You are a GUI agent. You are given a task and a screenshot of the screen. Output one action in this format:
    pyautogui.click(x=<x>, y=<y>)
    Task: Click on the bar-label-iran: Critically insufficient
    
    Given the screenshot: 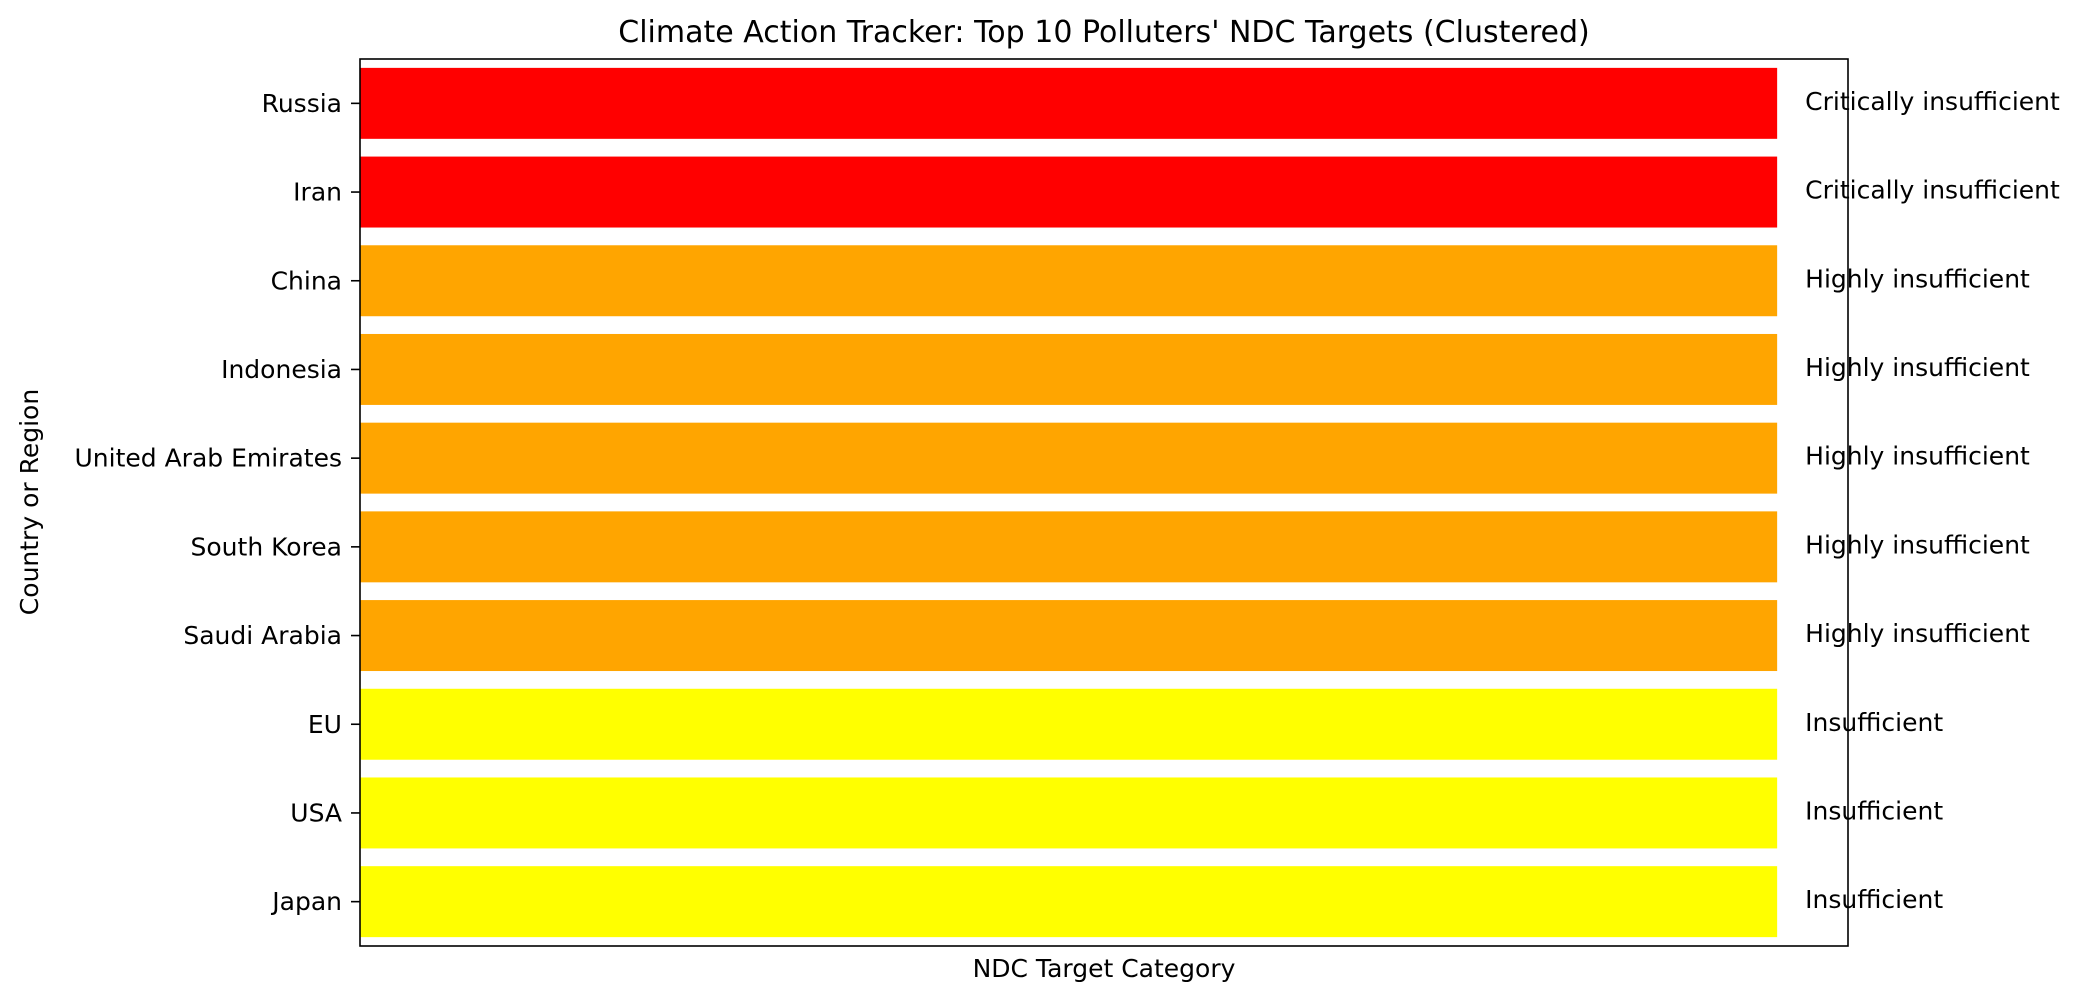 What is the action you would take?
    pyautogui.click(x=1932, y=190)
    